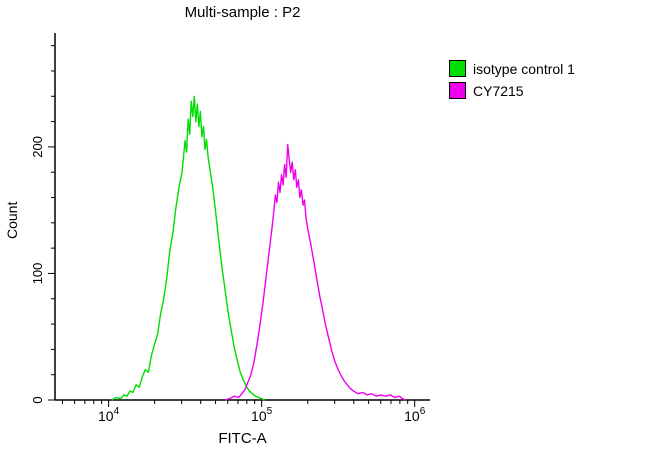 The height and width of the screenshot is (458, 650). Describe the element at coordinates (457, 68) in the screenshot. I see `legend-swatch-isotype-control-icon` at that location.